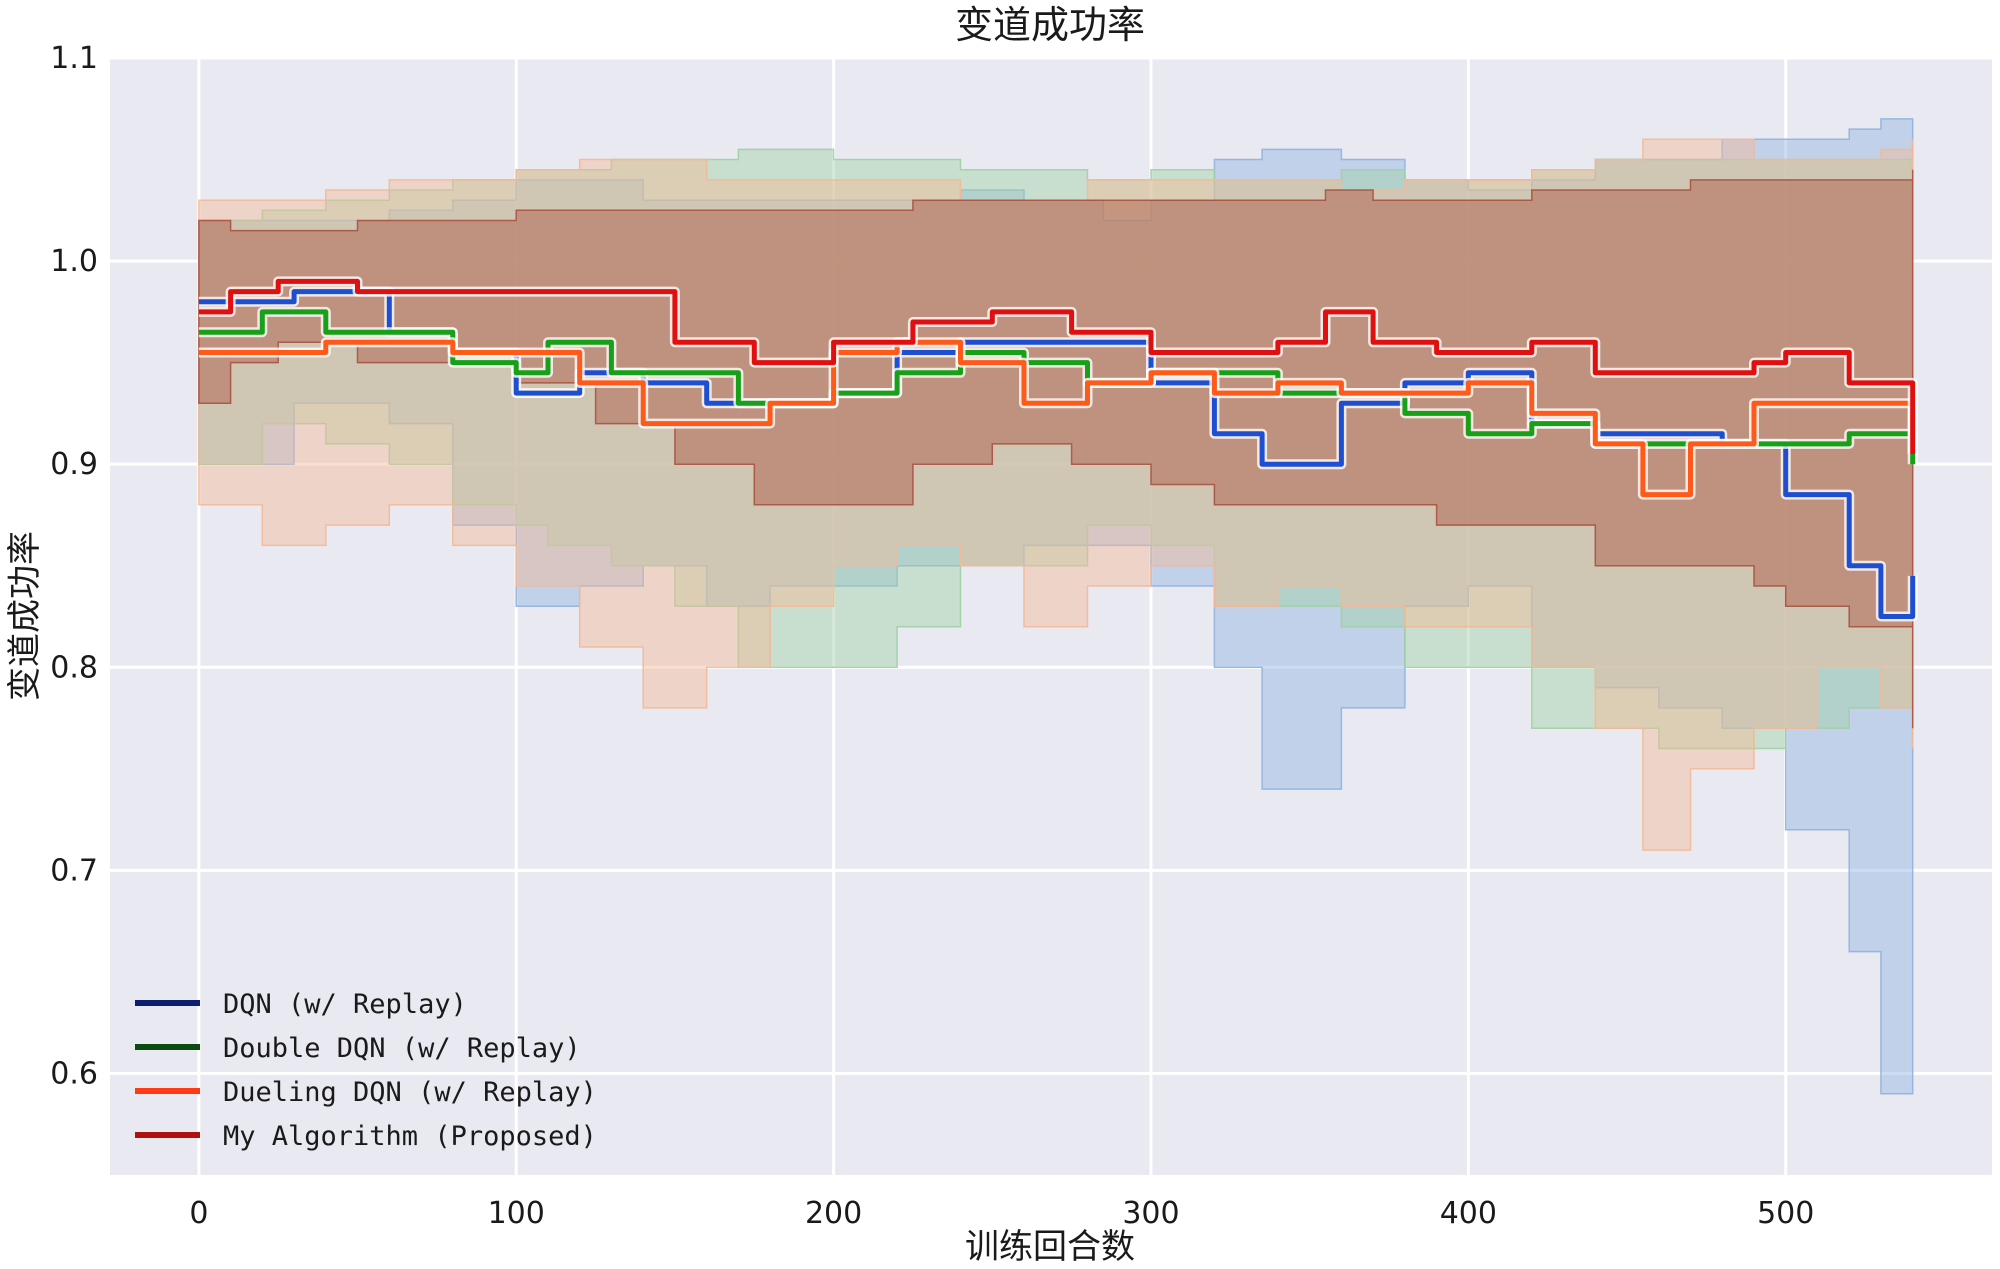 The height and width of the screenshot is (1269, 2000). What do you see at coordinates (516, 1213) in the screenshot?
I see `x-tick-label: 100` at bounding box center [516, 1213].